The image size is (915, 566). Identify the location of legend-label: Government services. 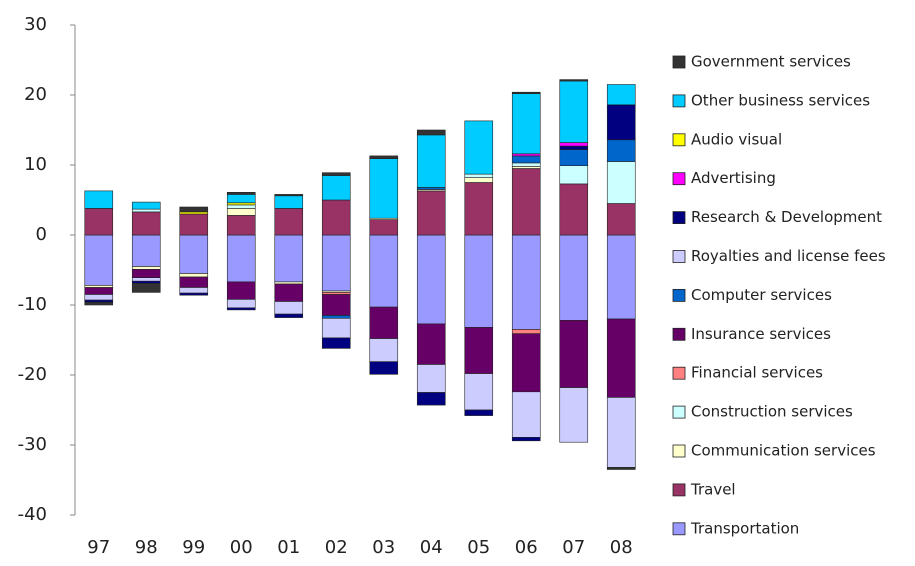
(771, 62).